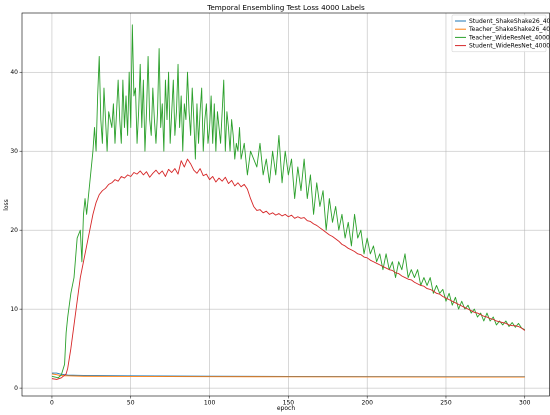 This screenshot has width=550, height=415. I want to click on y-axis-label: loss, so click(6, 205).